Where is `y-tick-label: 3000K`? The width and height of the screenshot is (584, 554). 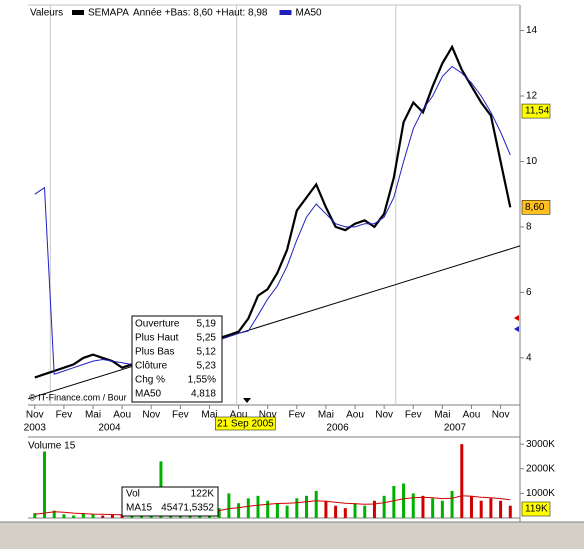 y-tick-label: 3000K is located at coordinates (540, 444).